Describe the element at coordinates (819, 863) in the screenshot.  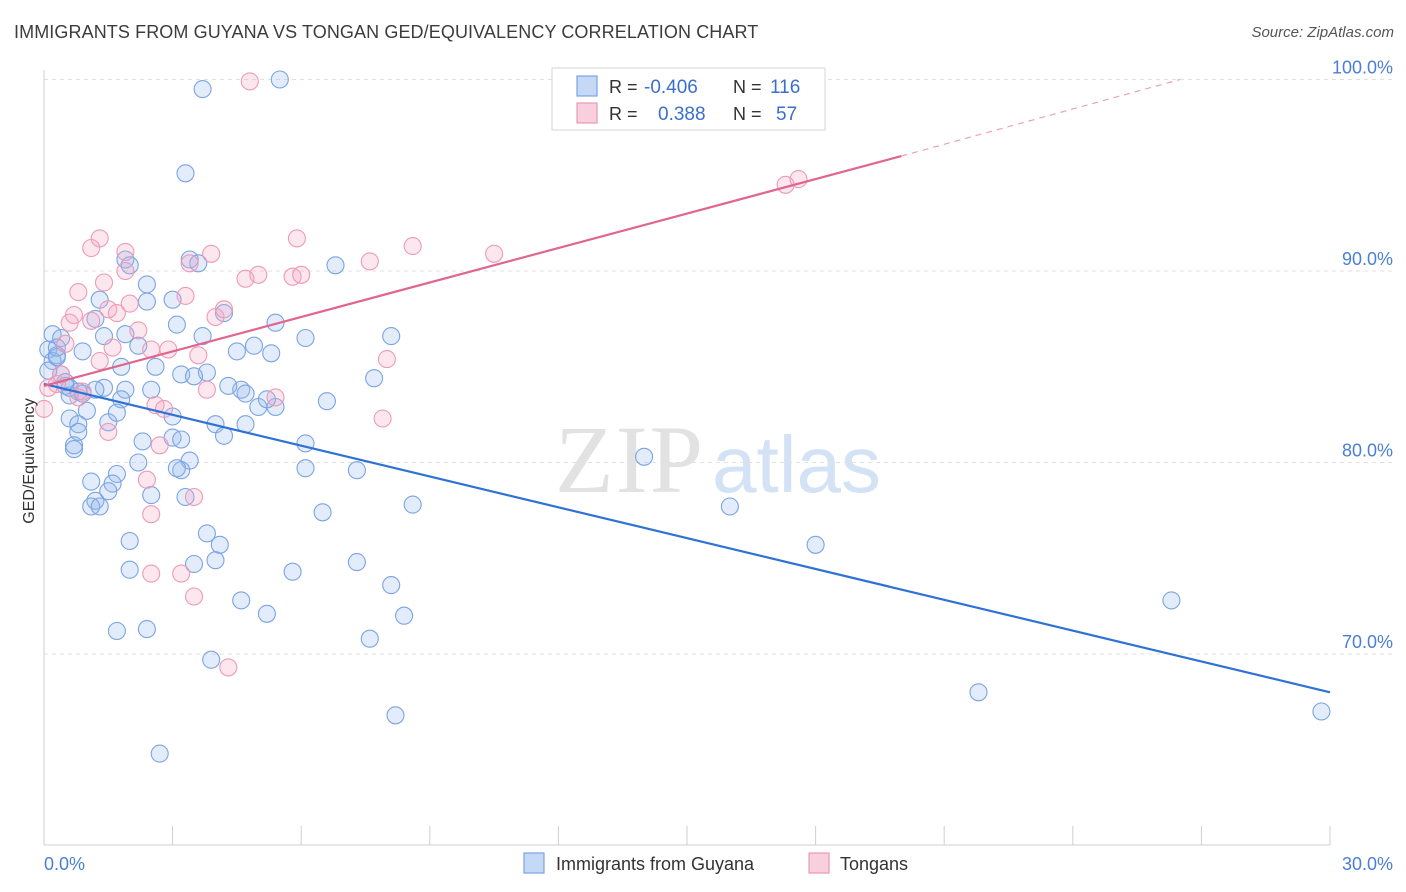
I see `bottom-legend-swatch-tongan` at that location.